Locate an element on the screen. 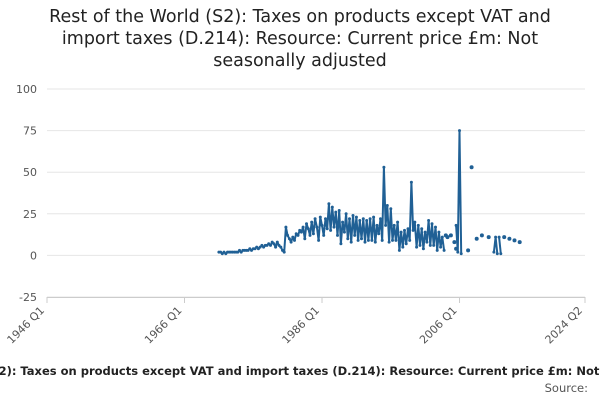  y-tick-label: 75 is located at coordinates (30, 131).